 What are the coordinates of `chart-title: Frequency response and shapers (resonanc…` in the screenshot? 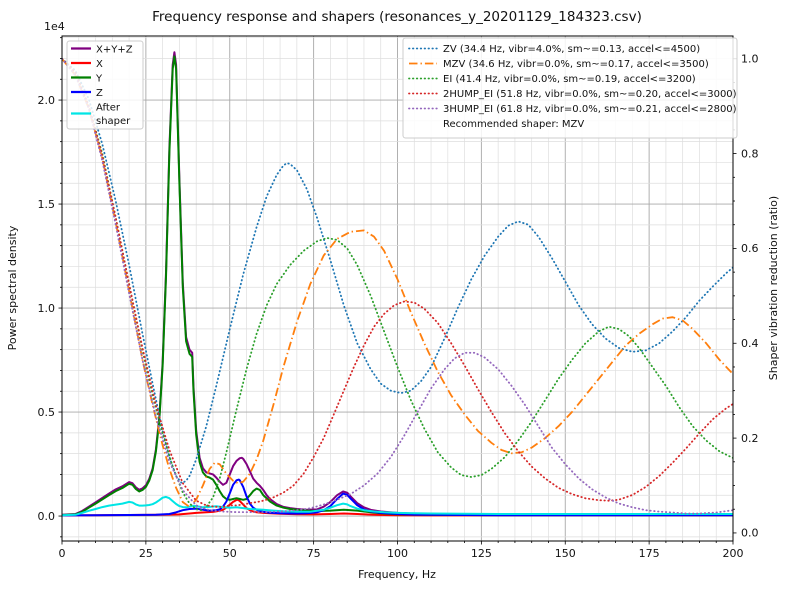 It's located at (397, 17).